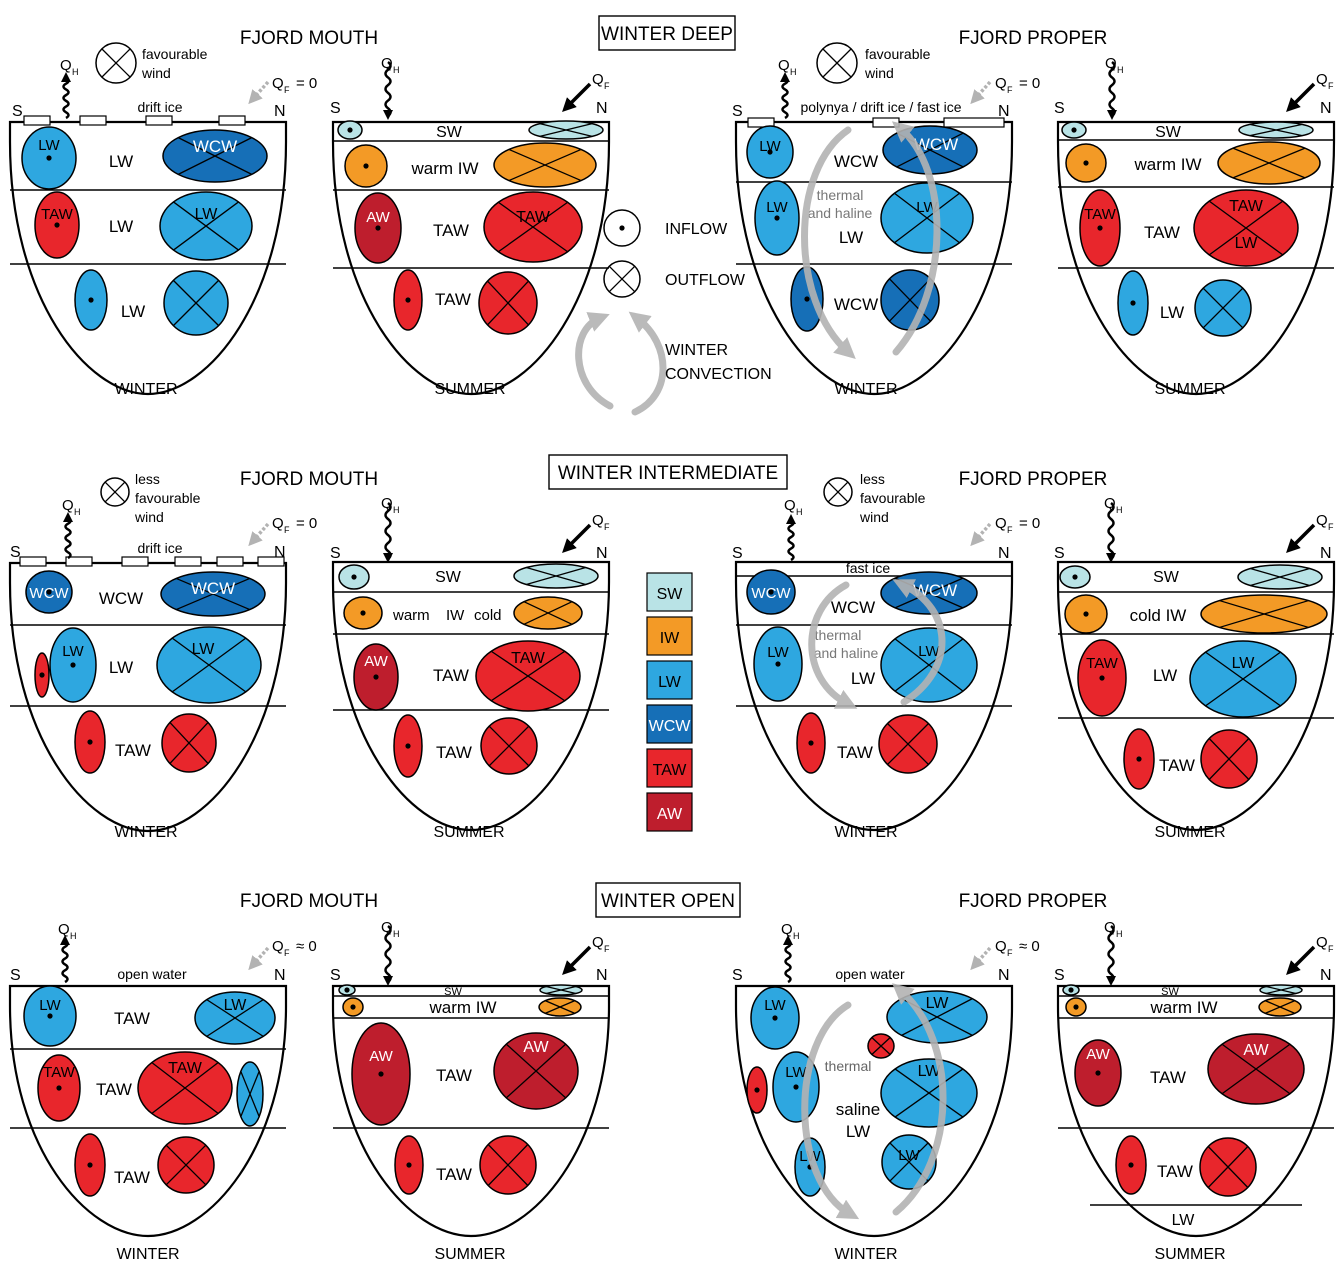  What do you see at coordinates (1111, 954) in the screenshot?
I see `qh-arrow-ops` at bounding box center [1111, 954].